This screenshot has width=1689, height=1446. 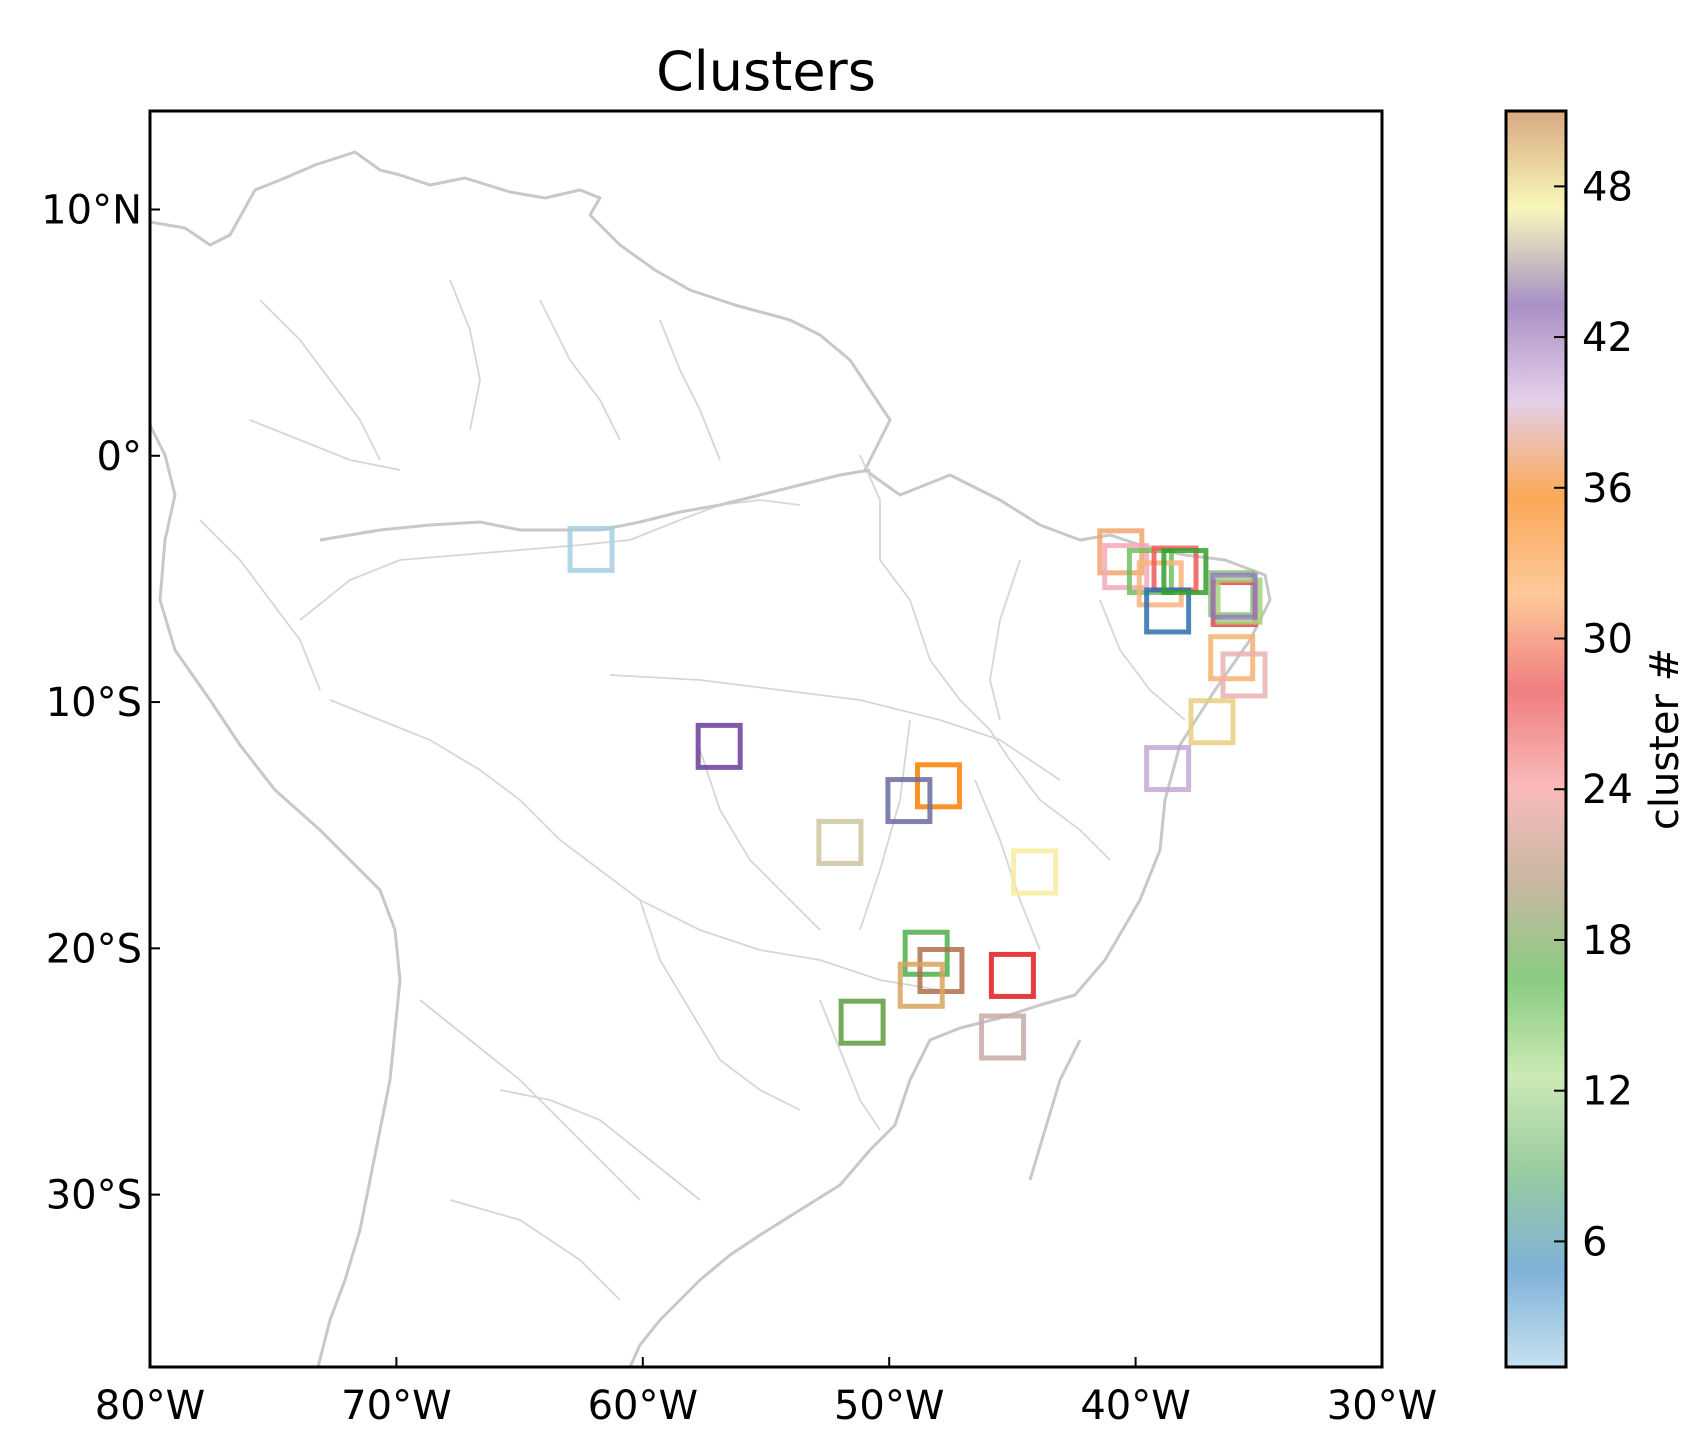 What do you see at coordinates (1665, 739) in the screenshot?
I see `colorbar-label: cluster #` at bounding box center [1665, 739].